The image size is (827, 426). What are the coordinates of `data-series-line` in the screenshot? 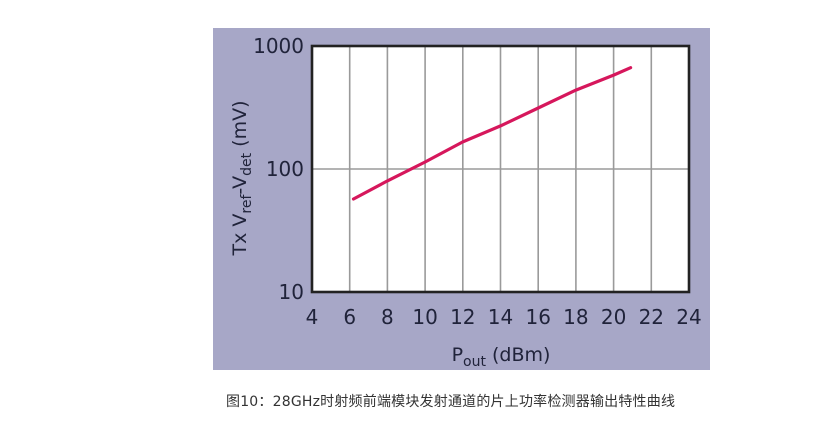 It's located at (492, 133).